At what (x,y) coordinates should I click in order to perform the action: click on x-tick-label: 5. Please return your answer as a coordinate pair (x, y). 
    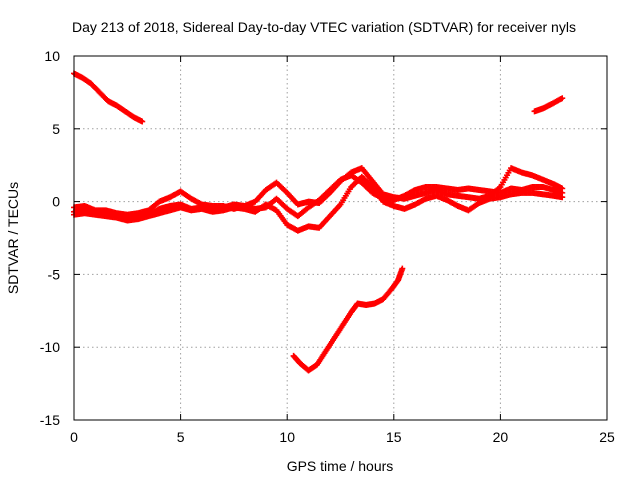
    Looking at the image, I should click on (181, 437).